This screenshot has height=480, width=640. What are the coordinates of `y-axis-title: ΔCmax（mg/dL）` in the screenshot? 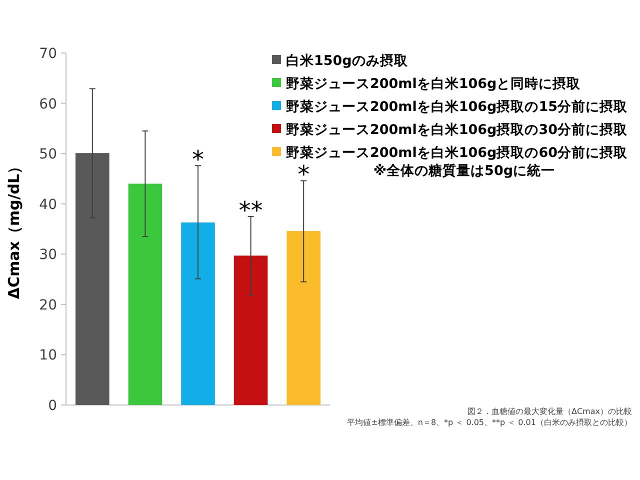 It's located at (14, 229).